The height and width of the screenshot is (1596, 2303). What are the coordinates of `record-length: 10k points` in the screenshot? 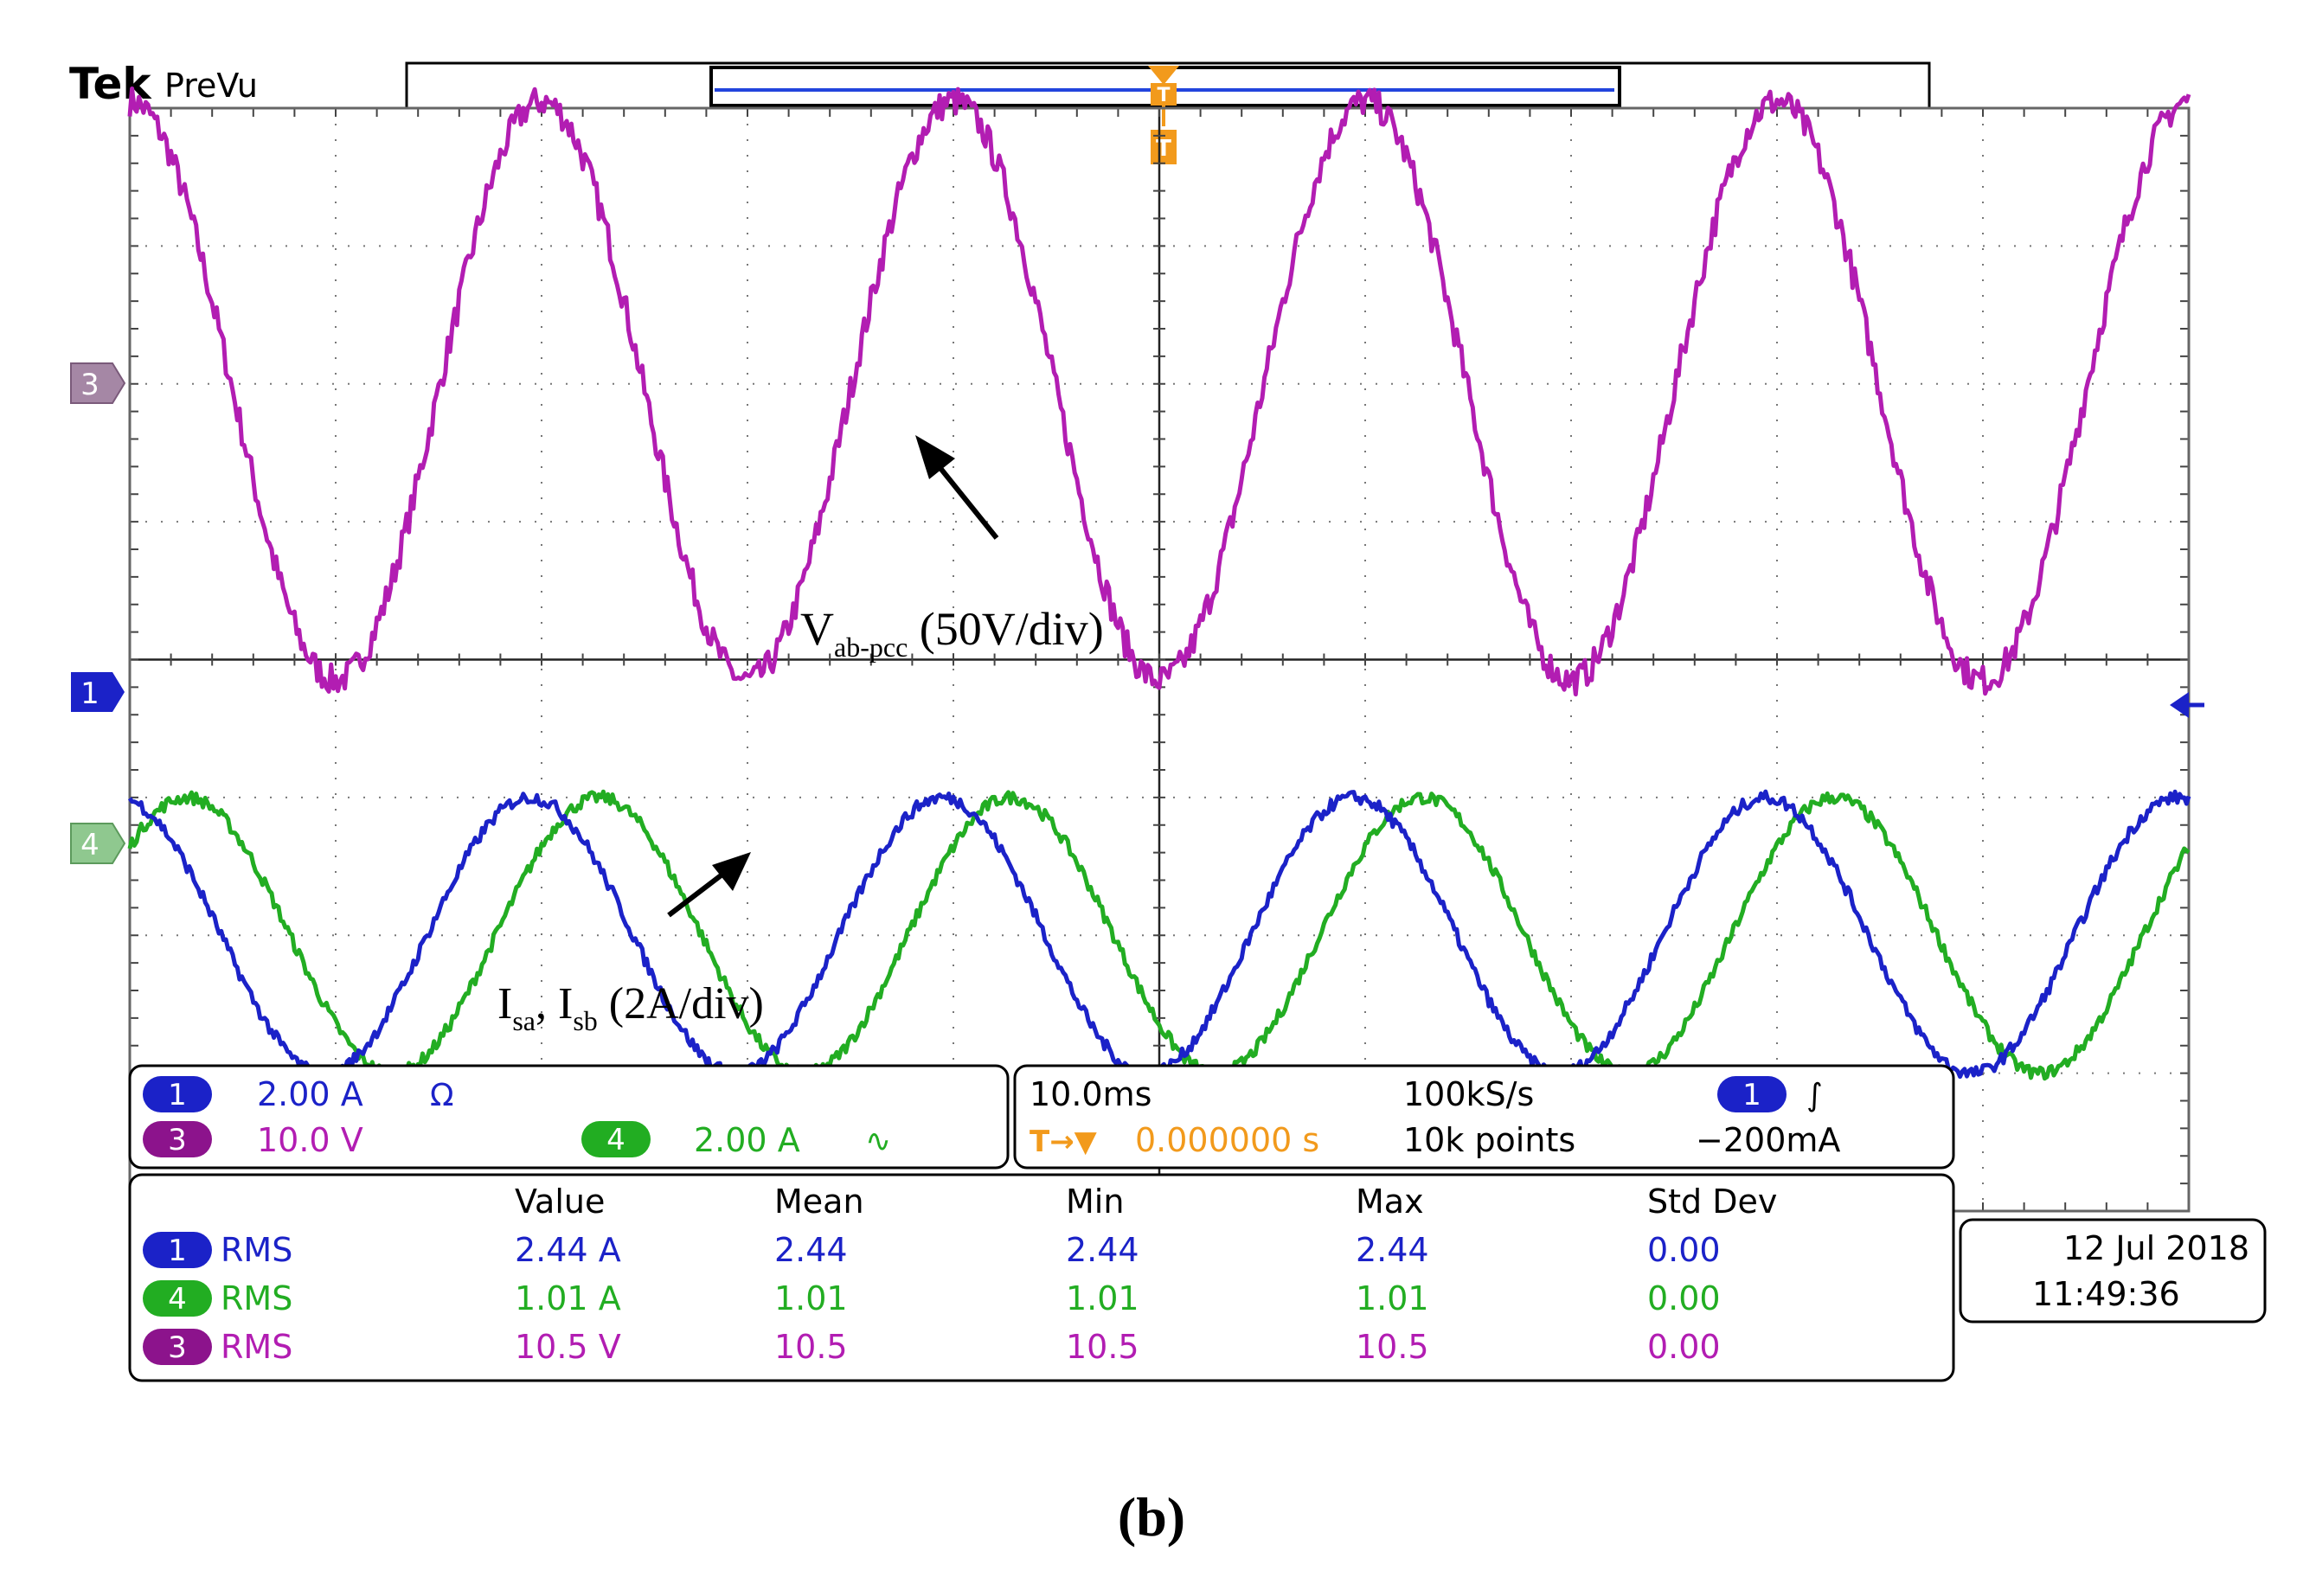 It's located at (1489, 1140).